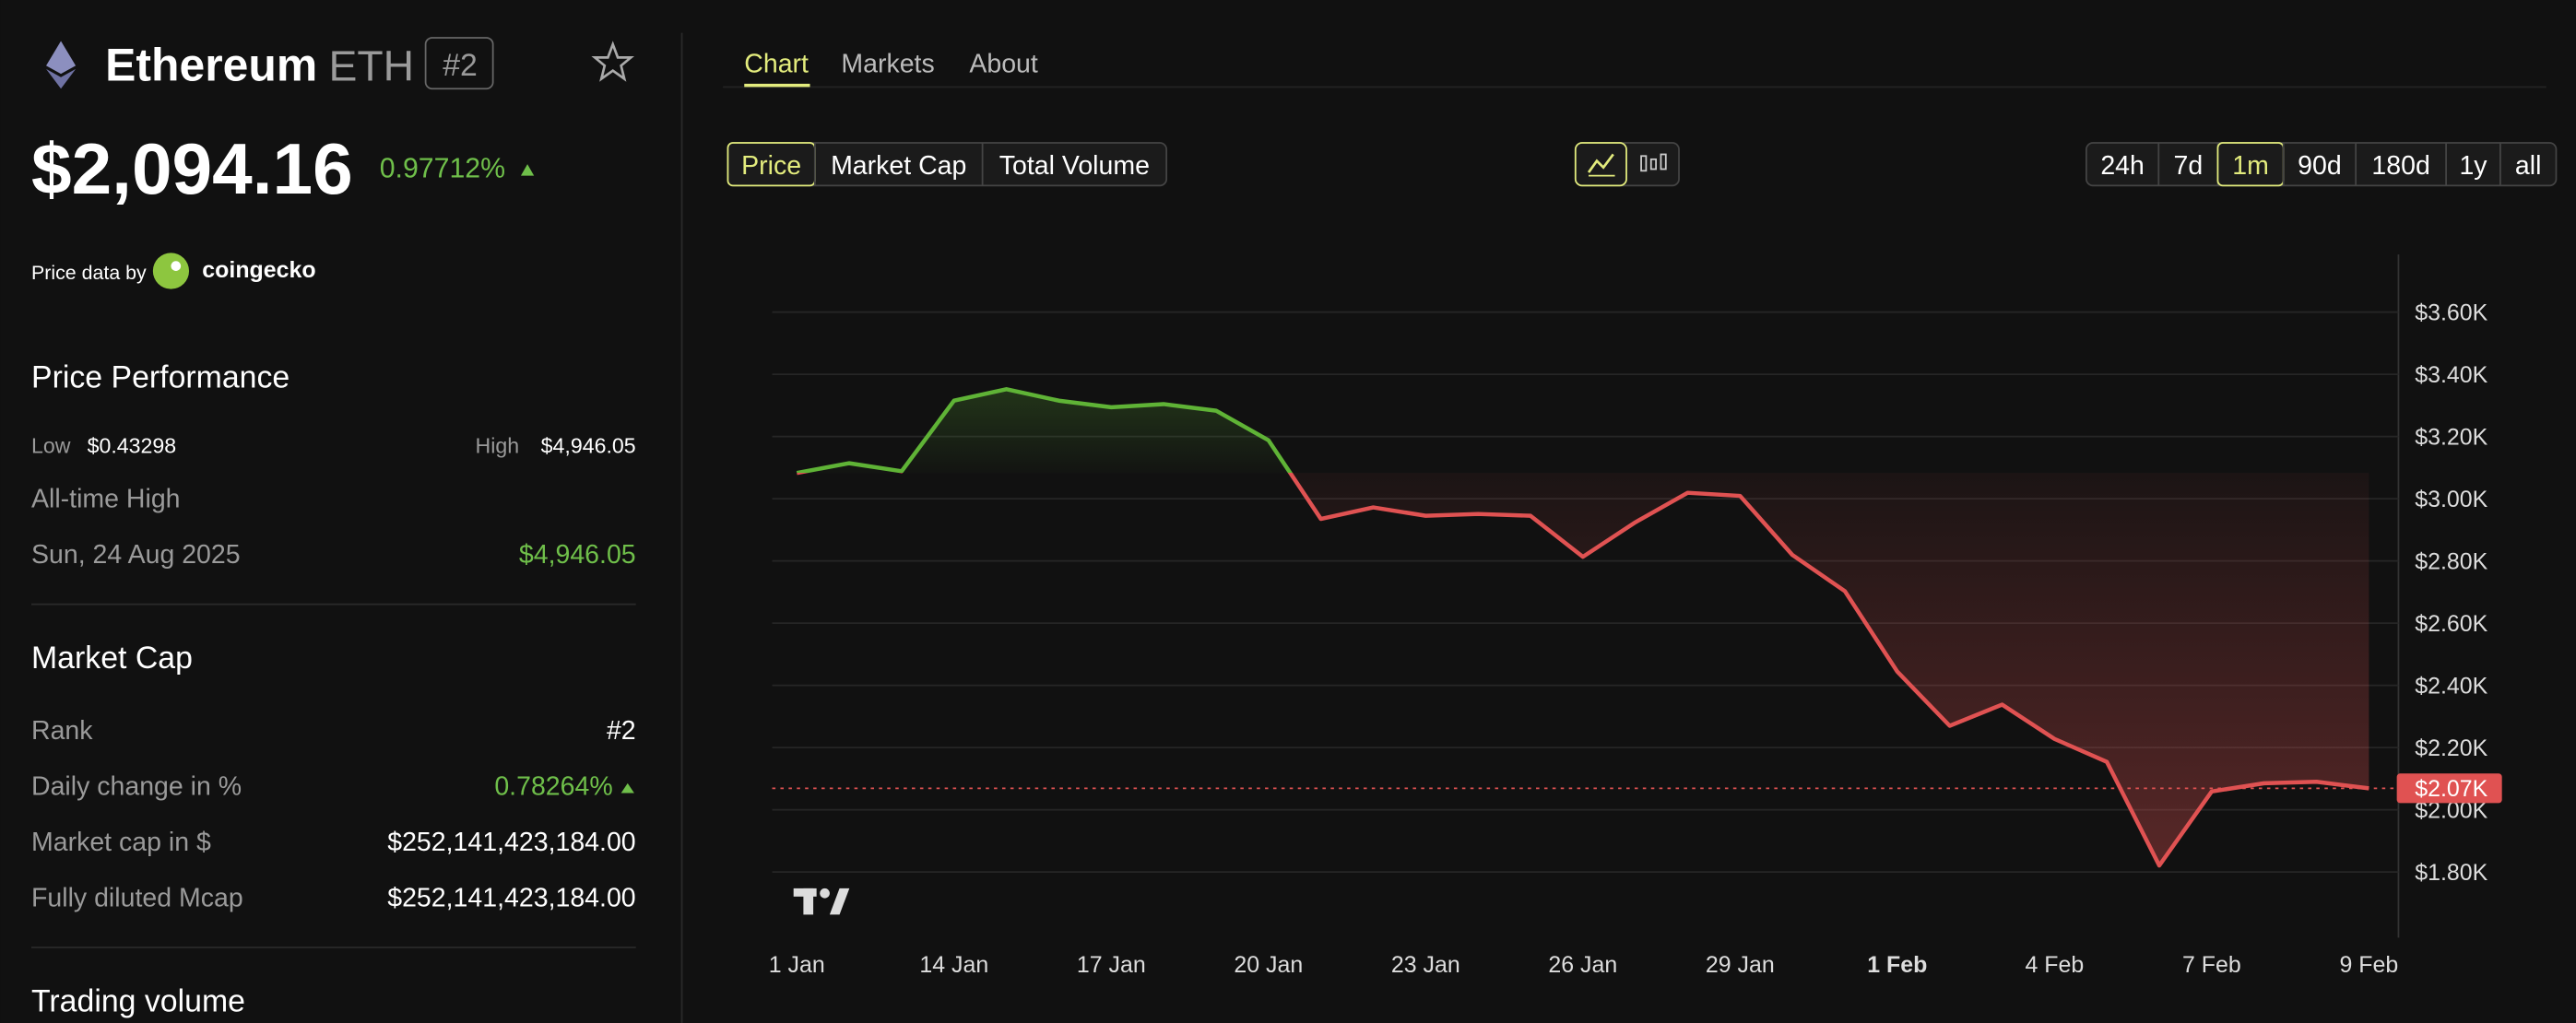 Image resolution: width=2576 pixels, height=1023 pixels. I want to click on button-label: Price, so click(771, 166).